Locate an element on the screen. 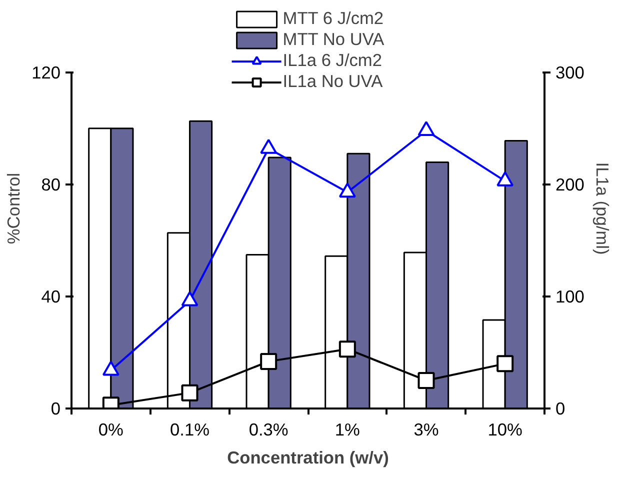 This screenshot has width=623, height=479. y2-tick-label: 0 is located at coordinates (561, 408).